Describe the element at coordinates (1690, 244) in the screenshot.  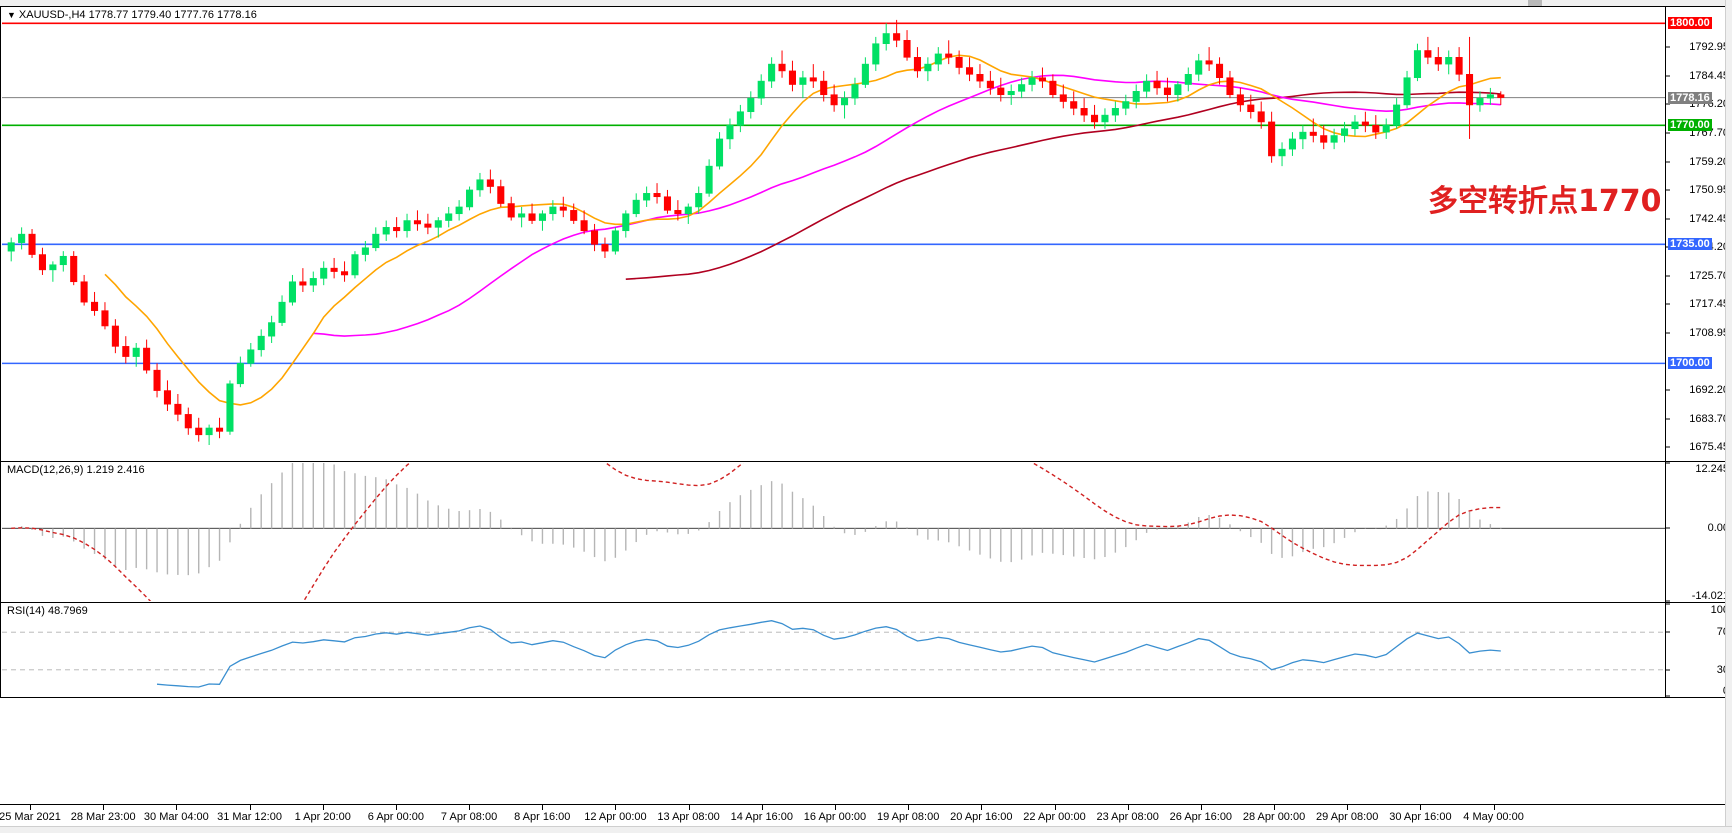
I see `price-level-badge: 1735.00` at that location.